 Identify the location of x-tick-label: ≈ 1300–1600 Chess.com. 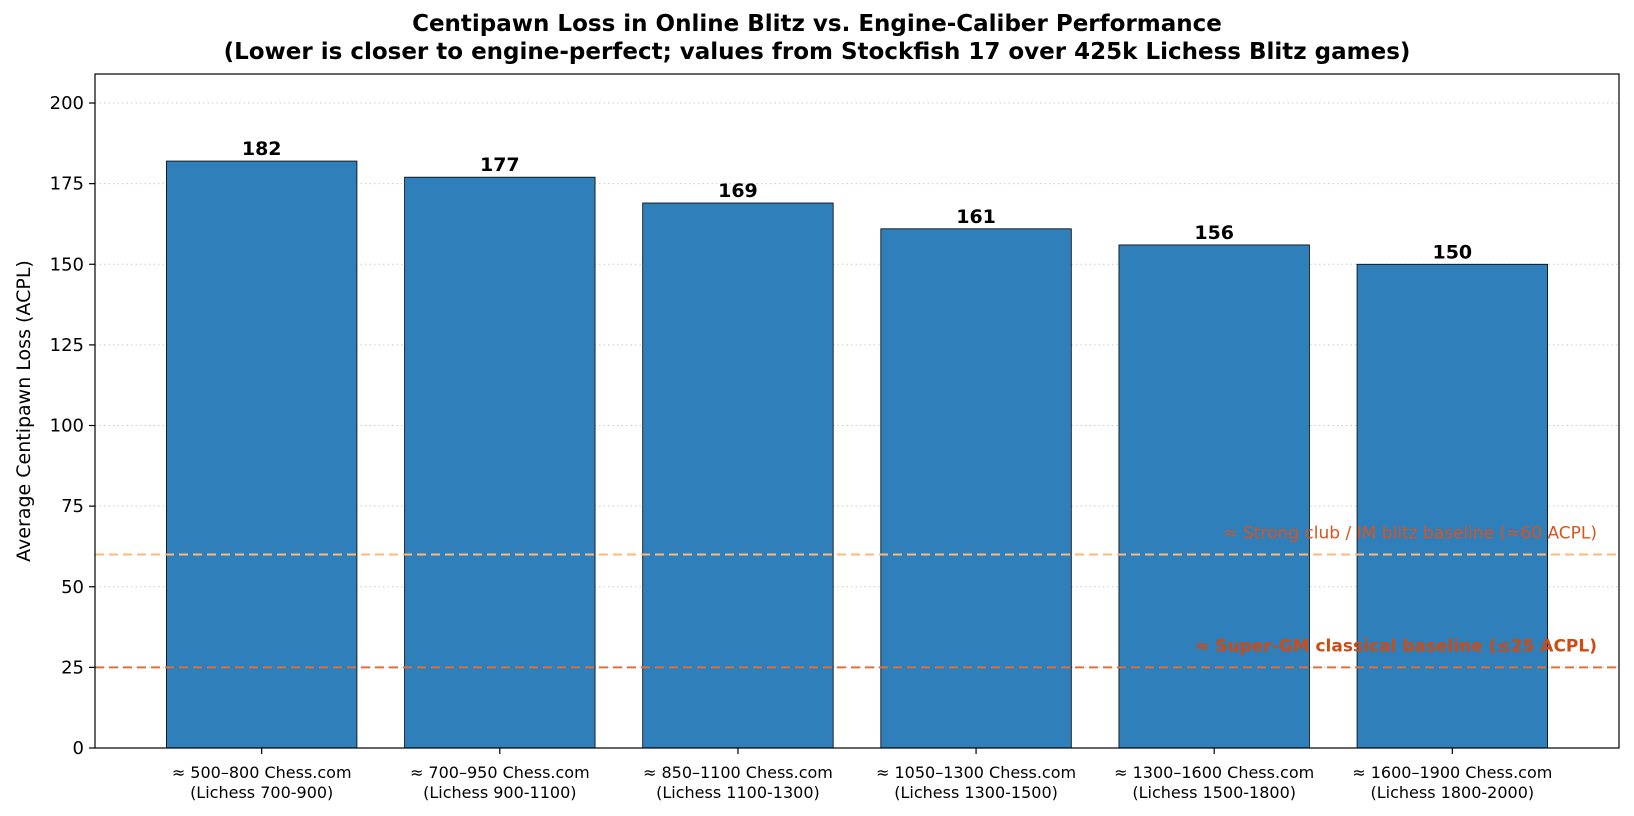
(1214, 772).